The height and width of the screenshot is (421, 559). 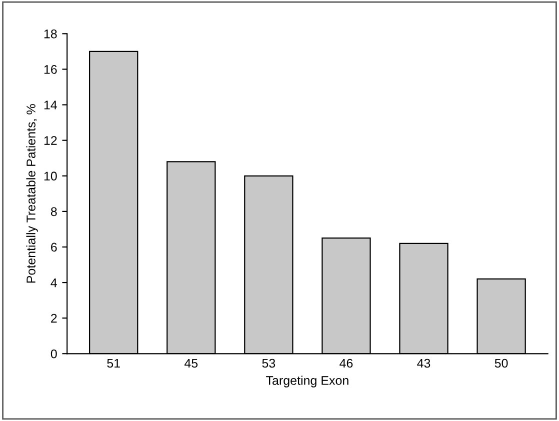 What do you see at coordinates (54, 247) in the screenshot?
I see `y-tick-label: 6` at bounding box center [54, 247].